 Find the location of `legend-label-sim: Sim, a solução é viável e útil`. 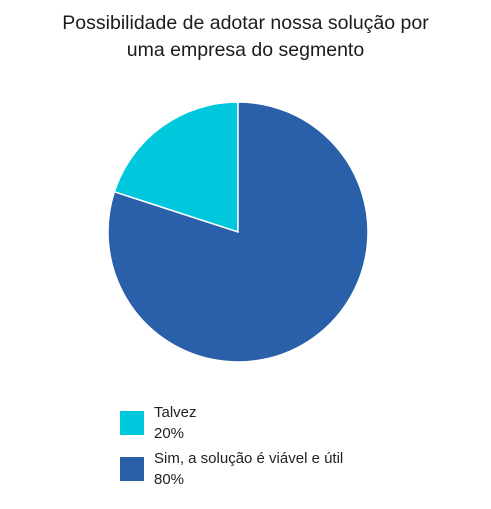

legend-label-sim: Sim, a solução é viável e útil is located at coordinates (249, 458).